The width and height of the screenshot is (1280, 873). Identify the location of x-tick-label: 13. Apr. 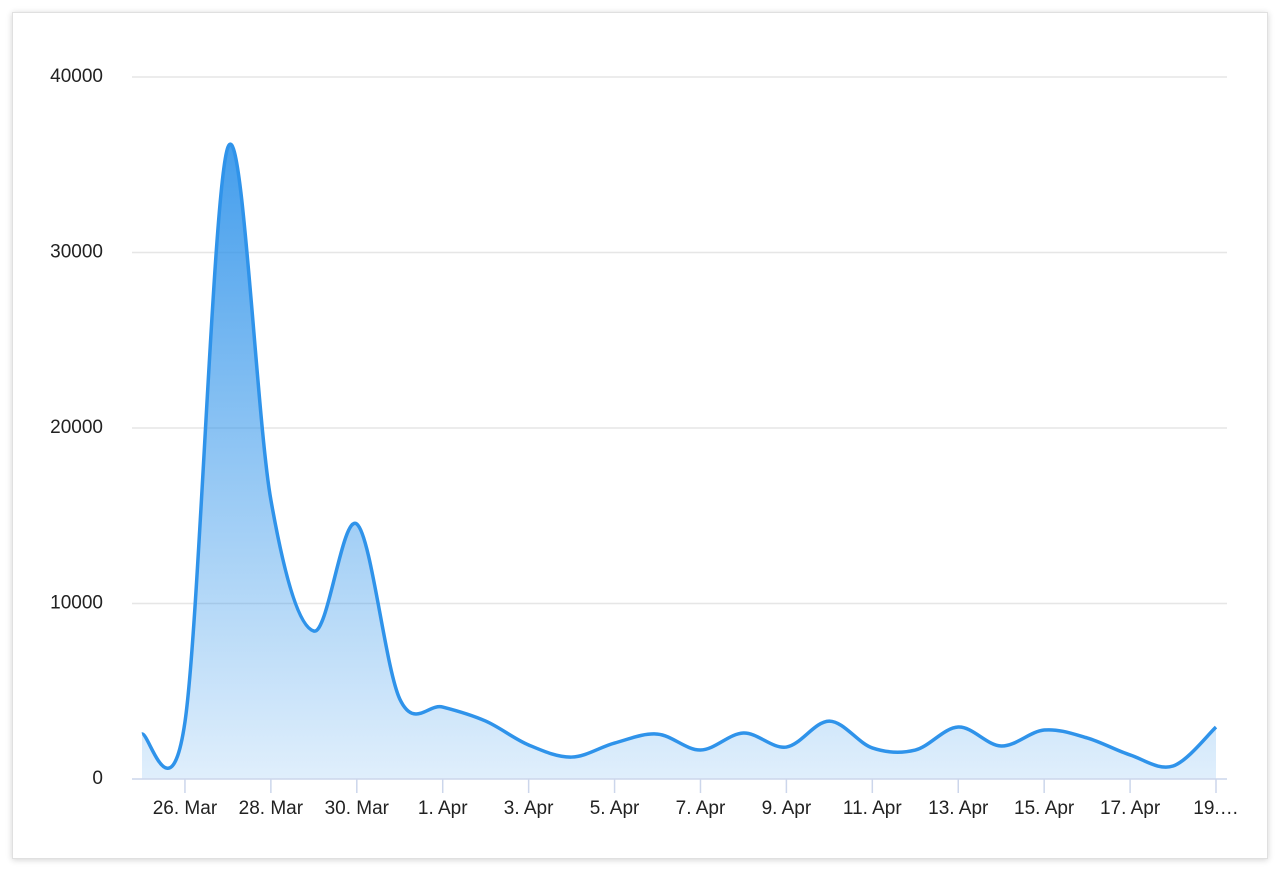
(958, 808).